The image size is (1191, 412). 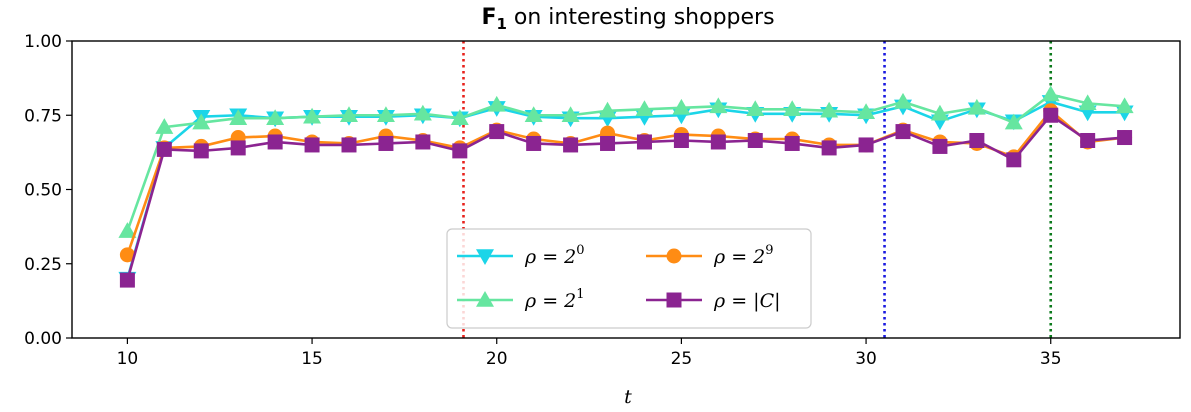 I want to click on legend-label-superscript: 0, so click(x=580, y=250).